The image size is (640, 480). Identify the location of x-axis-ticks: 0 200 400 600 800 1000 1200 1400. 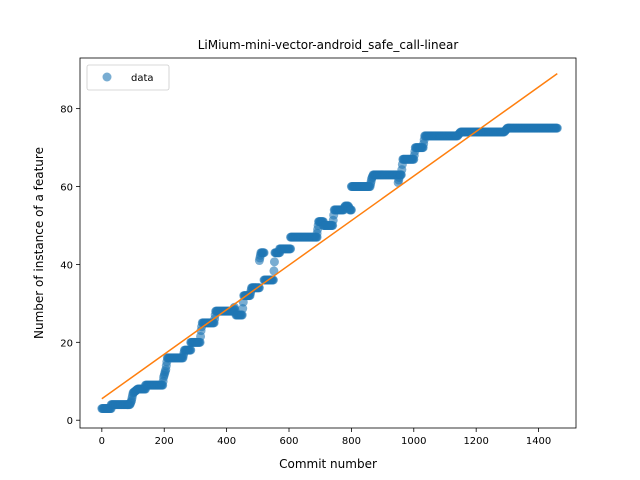
(325, 437).